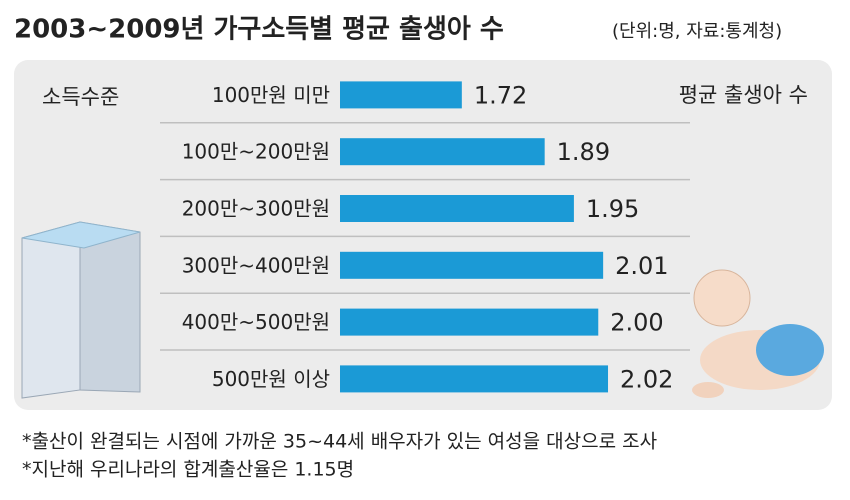 The width and height of the screenshot is (850, 500). What do you see at coordinates (697, 31) in the screenshot?
I see `chart-subtitle: (단위:명, 자료:통계청)` at bounding box center [697, 31].